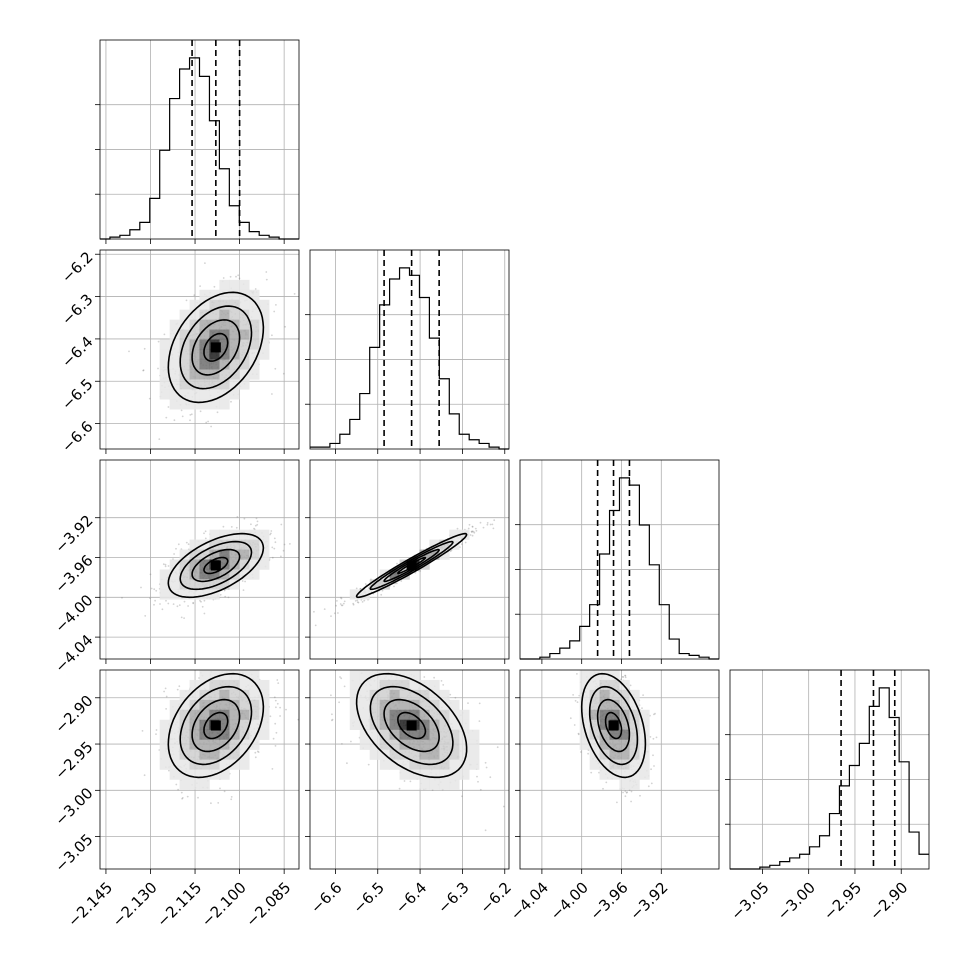  Describe the element at coordinates (453, 898) in the screenshot. I see `xtick-label-1-3: −6.3` at that location.